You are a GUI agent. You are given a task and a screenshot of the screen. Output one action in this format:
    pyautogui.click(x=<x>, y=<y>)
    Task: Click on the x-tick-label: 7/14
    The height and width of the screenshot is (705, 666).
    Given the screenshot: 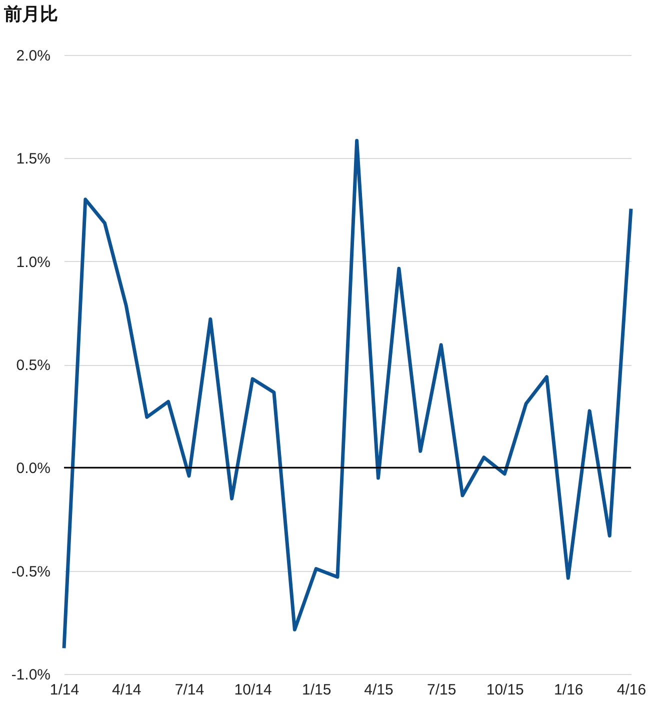 What is the action you would take?
    pyautogui.click(x=189, y=690)
    